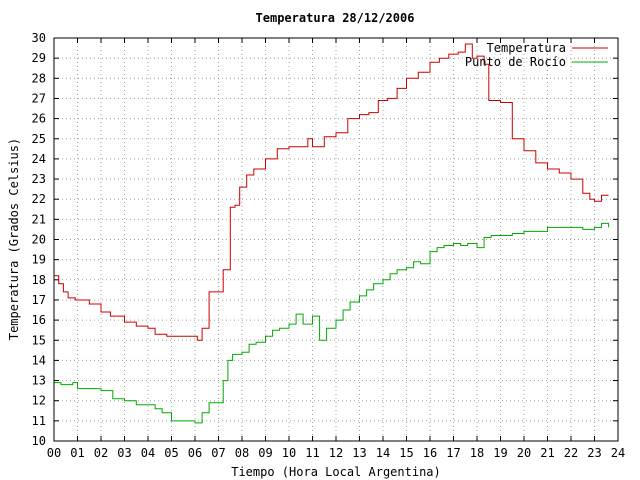  I want to click on y-tick-label: 20, so click(39, 240).